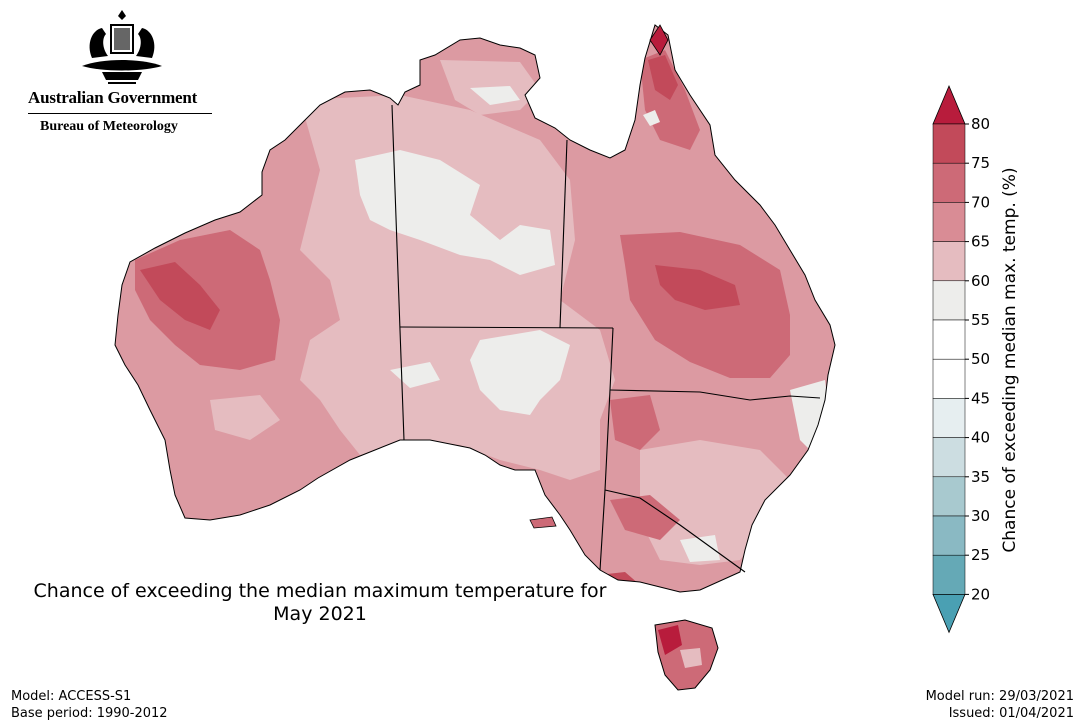 The image size is (1085, 726). I want to click on colorbar-tick-label: 45, so click(980, 398).